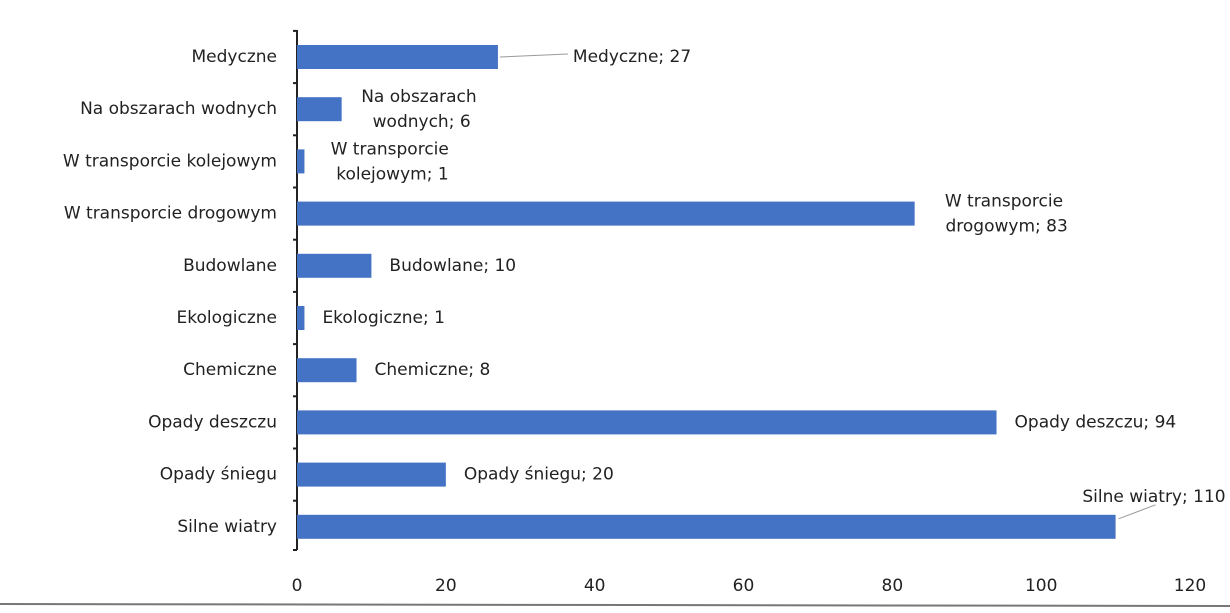 This screenshot has height=613, width=1230. What do you see at coordinates (744, 586) in the screenshot?
I see `x-tick-label: 60` at bounding box center [744, 586].